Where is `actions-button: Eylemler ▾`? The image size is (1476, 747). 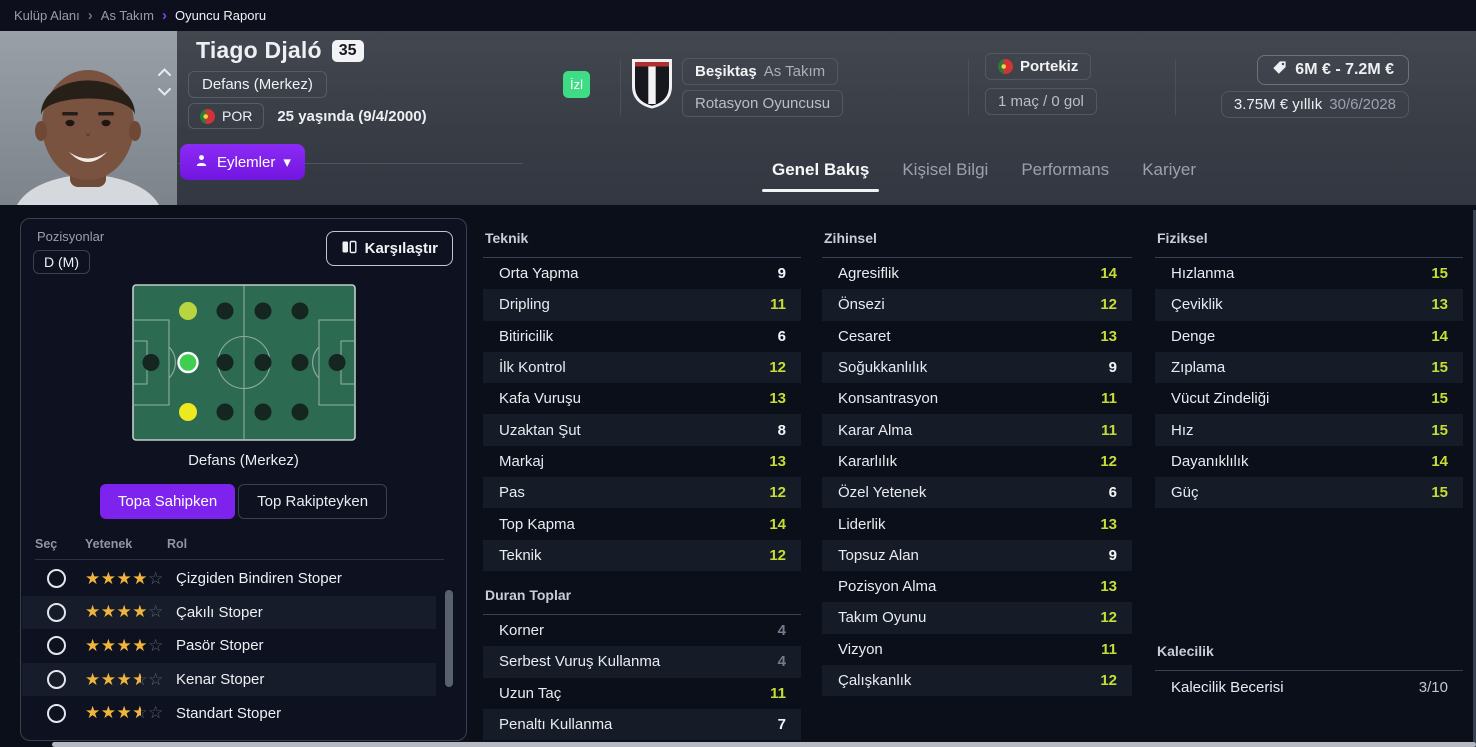
actions-button: Eylemler ▾ is located at coordinates (242, 162).